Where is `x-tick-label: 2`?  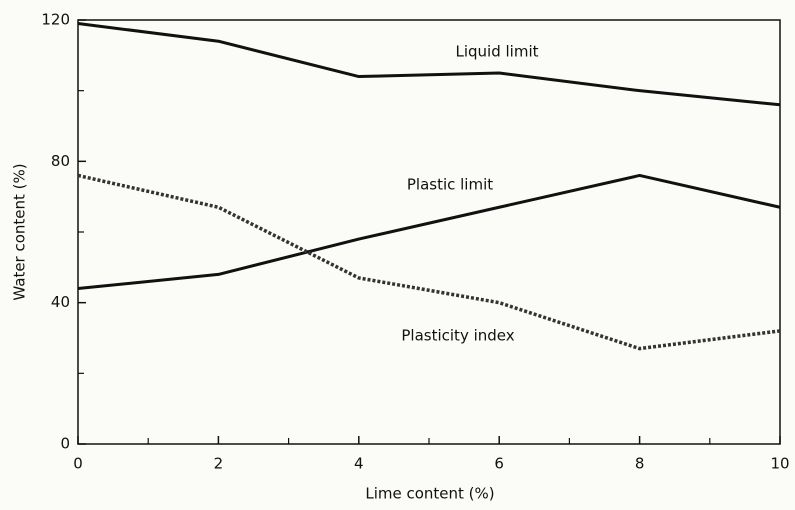 x-tick-label: 2 is located at coordinates (219, 464).